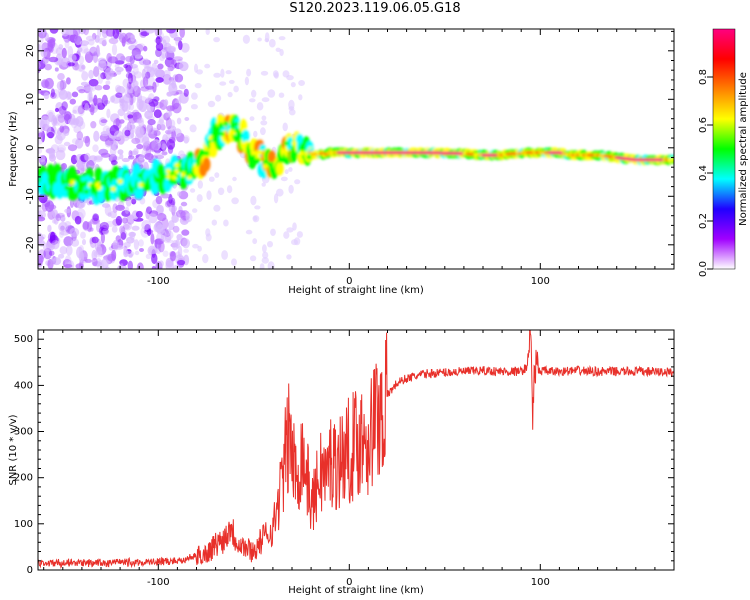  Describe the element at coordinates (23, 339) in the screenshot. I see `y-tick-label: 500` at that location.